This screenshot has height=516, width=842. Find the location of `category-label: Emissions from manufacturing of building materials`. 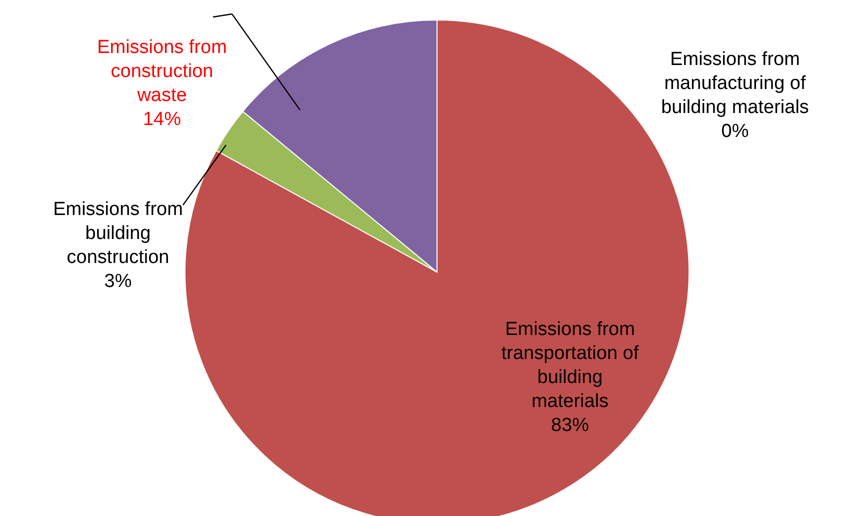

category-label: Emissions from manufacturing of building materials is located at coordinates (735, 83).